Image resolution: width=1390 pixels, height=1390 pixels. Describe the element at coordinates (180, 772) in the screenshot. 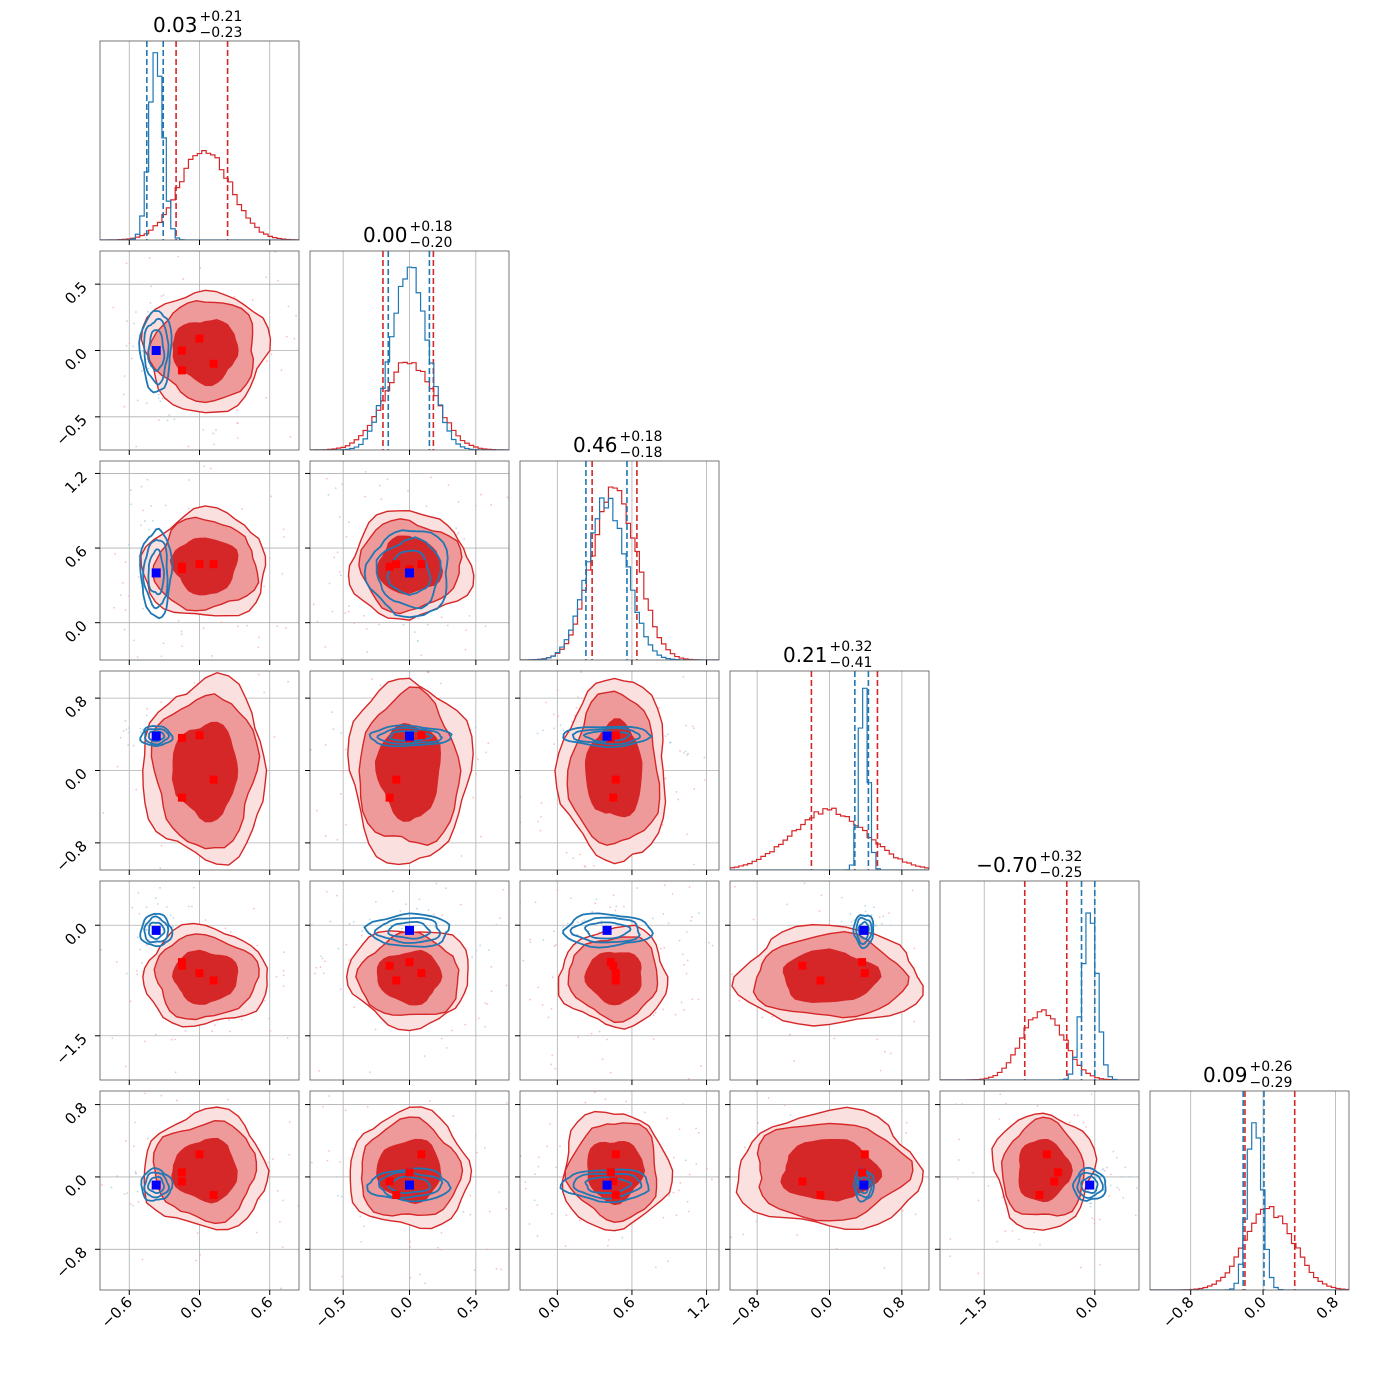

I see `contour-panel-3-0: −0.8 0.0 0.8` at that location.